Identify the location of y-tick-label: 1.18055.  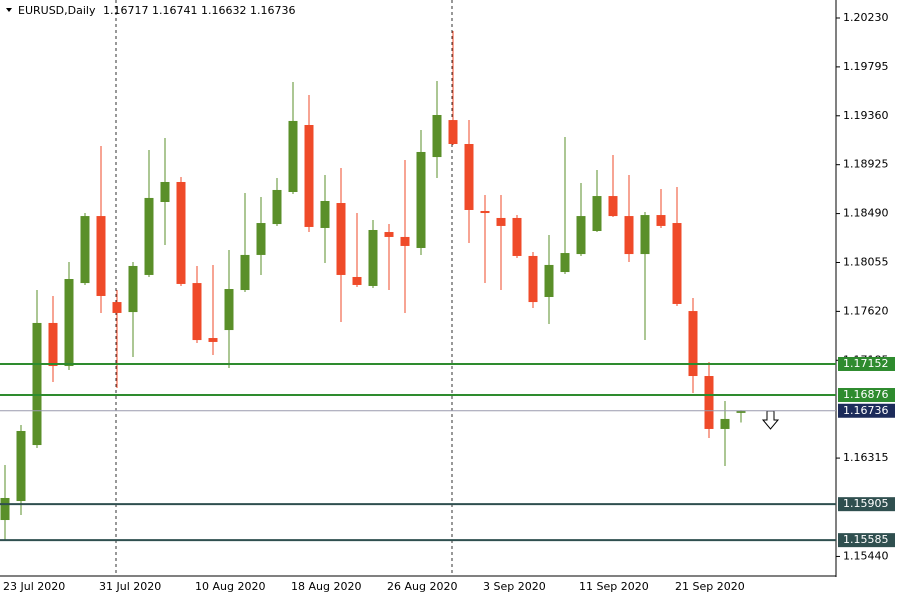
(866, 261).